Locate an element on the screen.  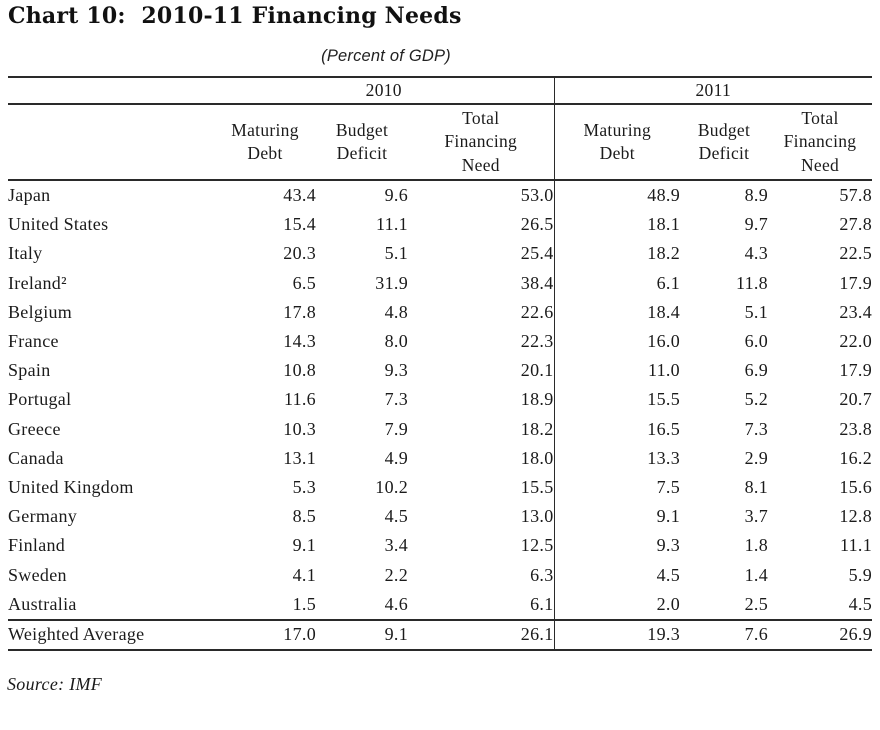
value-cell: 5.1 is located at coordinates (396, 253).